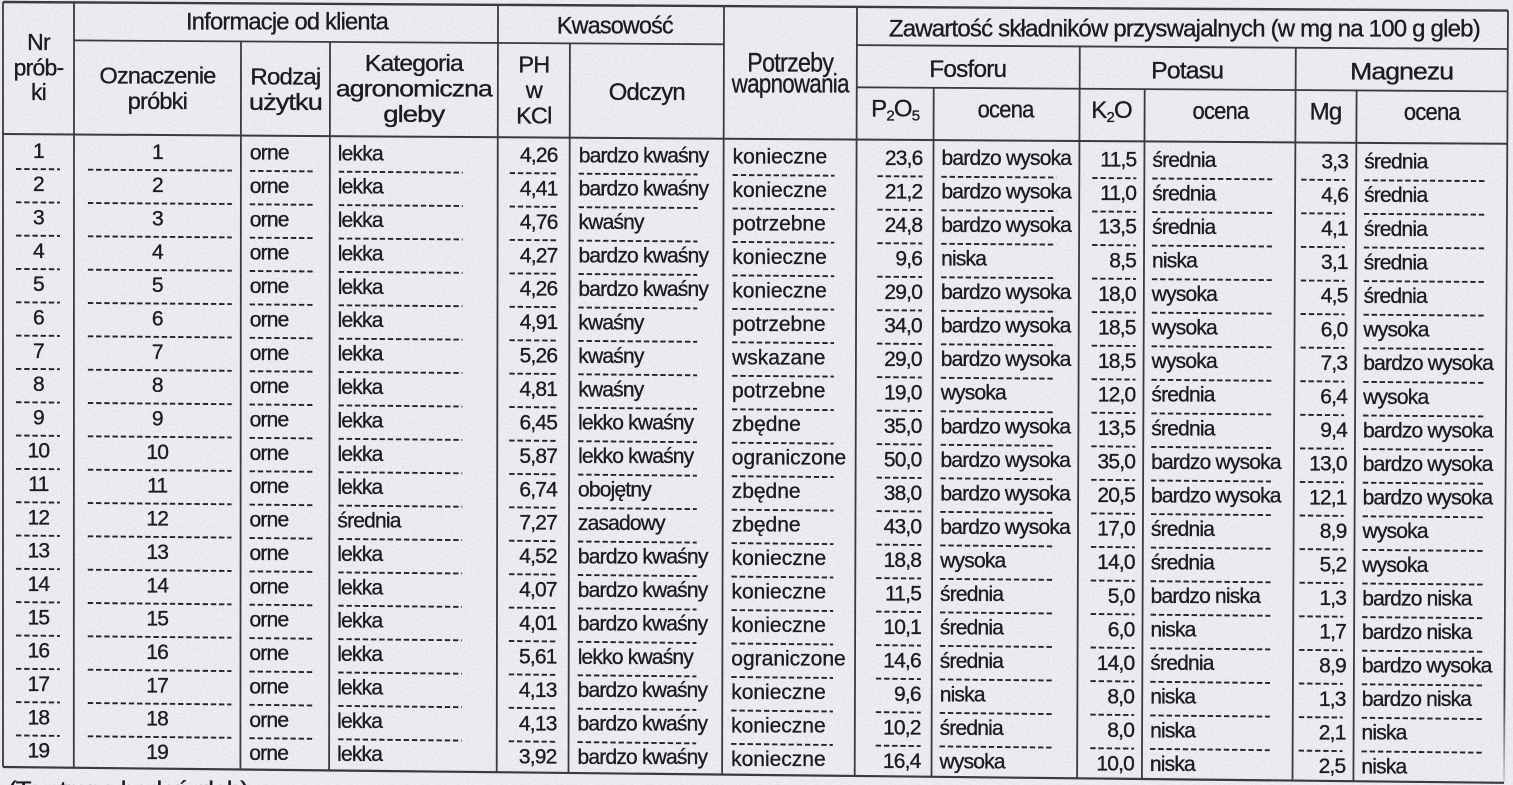 Image resolution: width=1513 pixels, height=785 pixels. Describe the element at coordinates (1118, 193) in the screenshot. I see `svg-text: 11,0` at that location.